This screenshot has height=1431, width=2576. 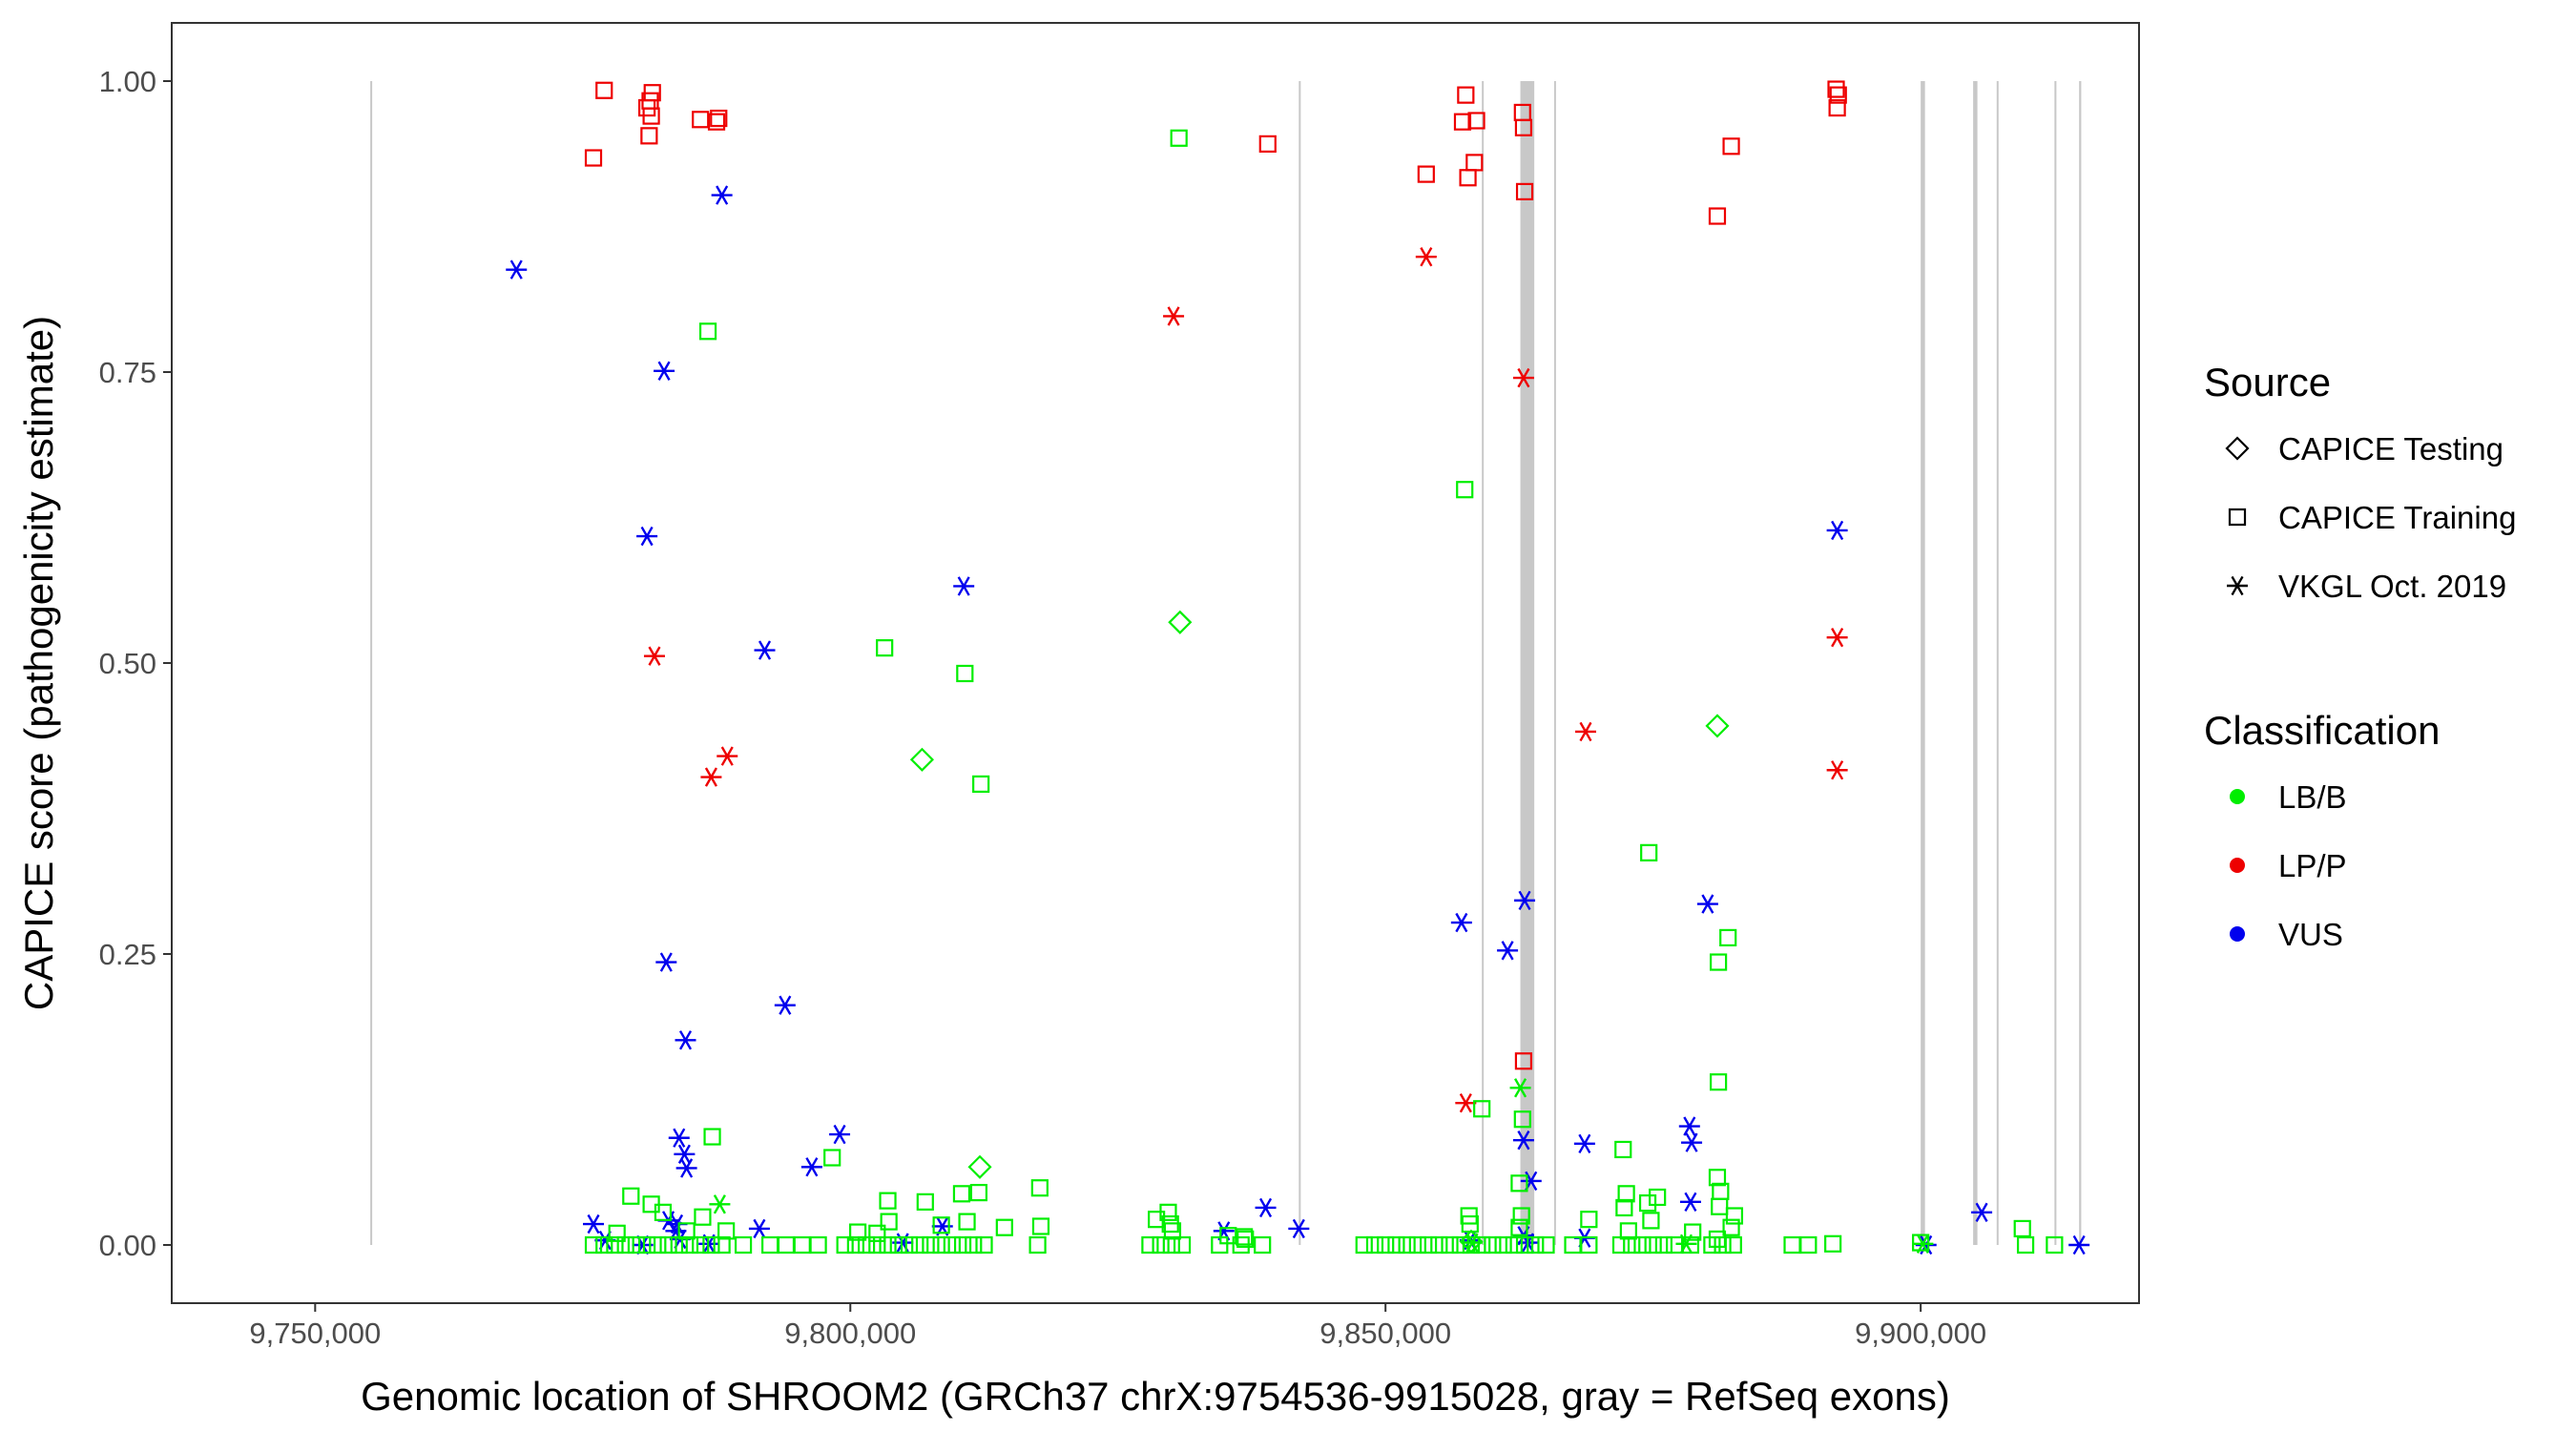 What do you see at coordinates (127, 372) in the screenshot?
I see `y-tick-label: 0.75` at bounding box center [127, 372].